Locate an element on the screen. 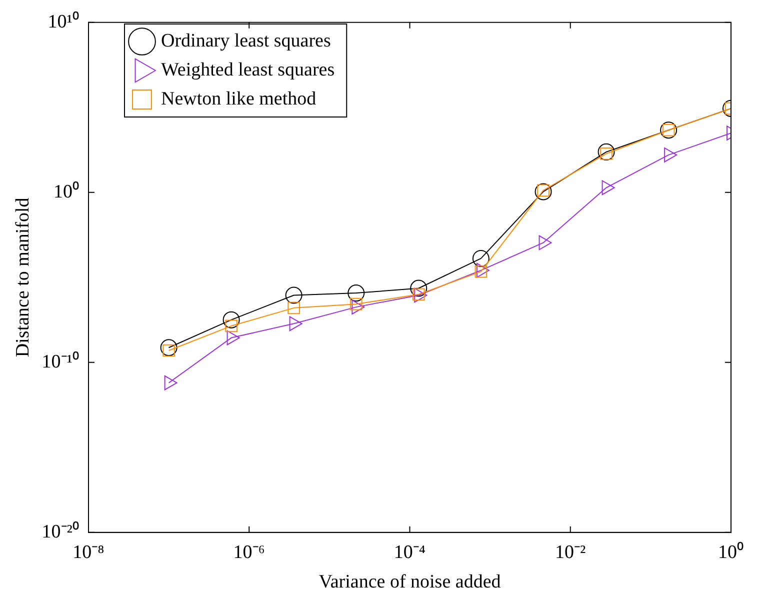  x-tick-label: 10⁻⁴ is located at coordinates (410, 552).